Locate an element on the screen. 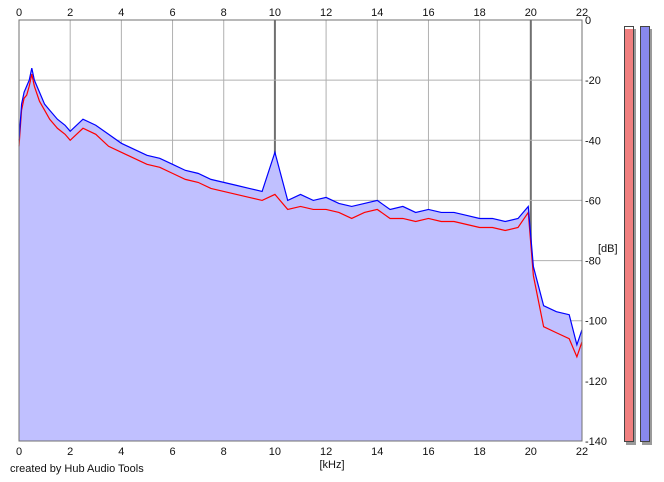 The width and height of the screenshot is (664, 482). x-tick-label-top: 22 is located at coordinates (582, 13).